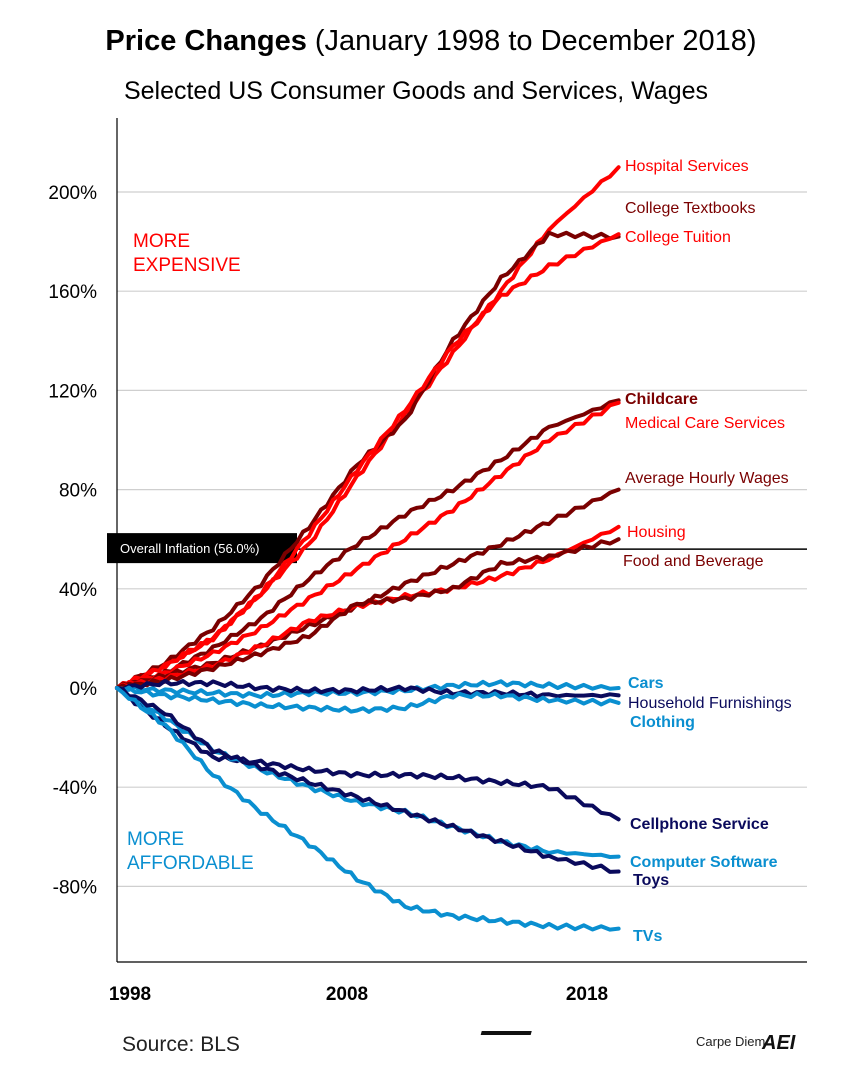 The width and height of the screenshot is (862, 1072). I want to click on y-tick-label: 160%, so click(72, 292).